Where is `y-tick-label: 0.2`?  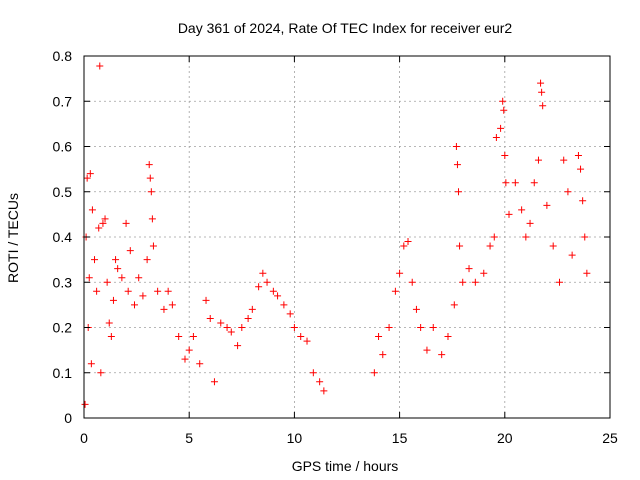 y-tick-label: 0.2 is located at coordinates (63, 328).